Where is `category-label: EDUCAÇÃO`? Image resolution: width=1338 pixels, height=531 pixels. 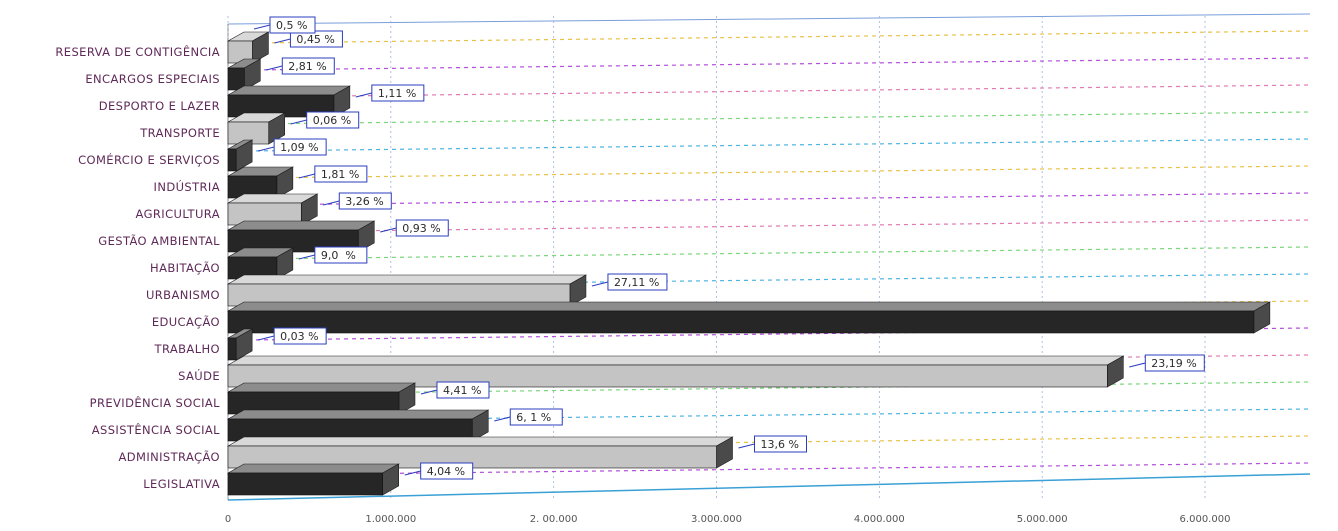 category-label: EDUCAÇÃO is located at coordinates (186, 321).